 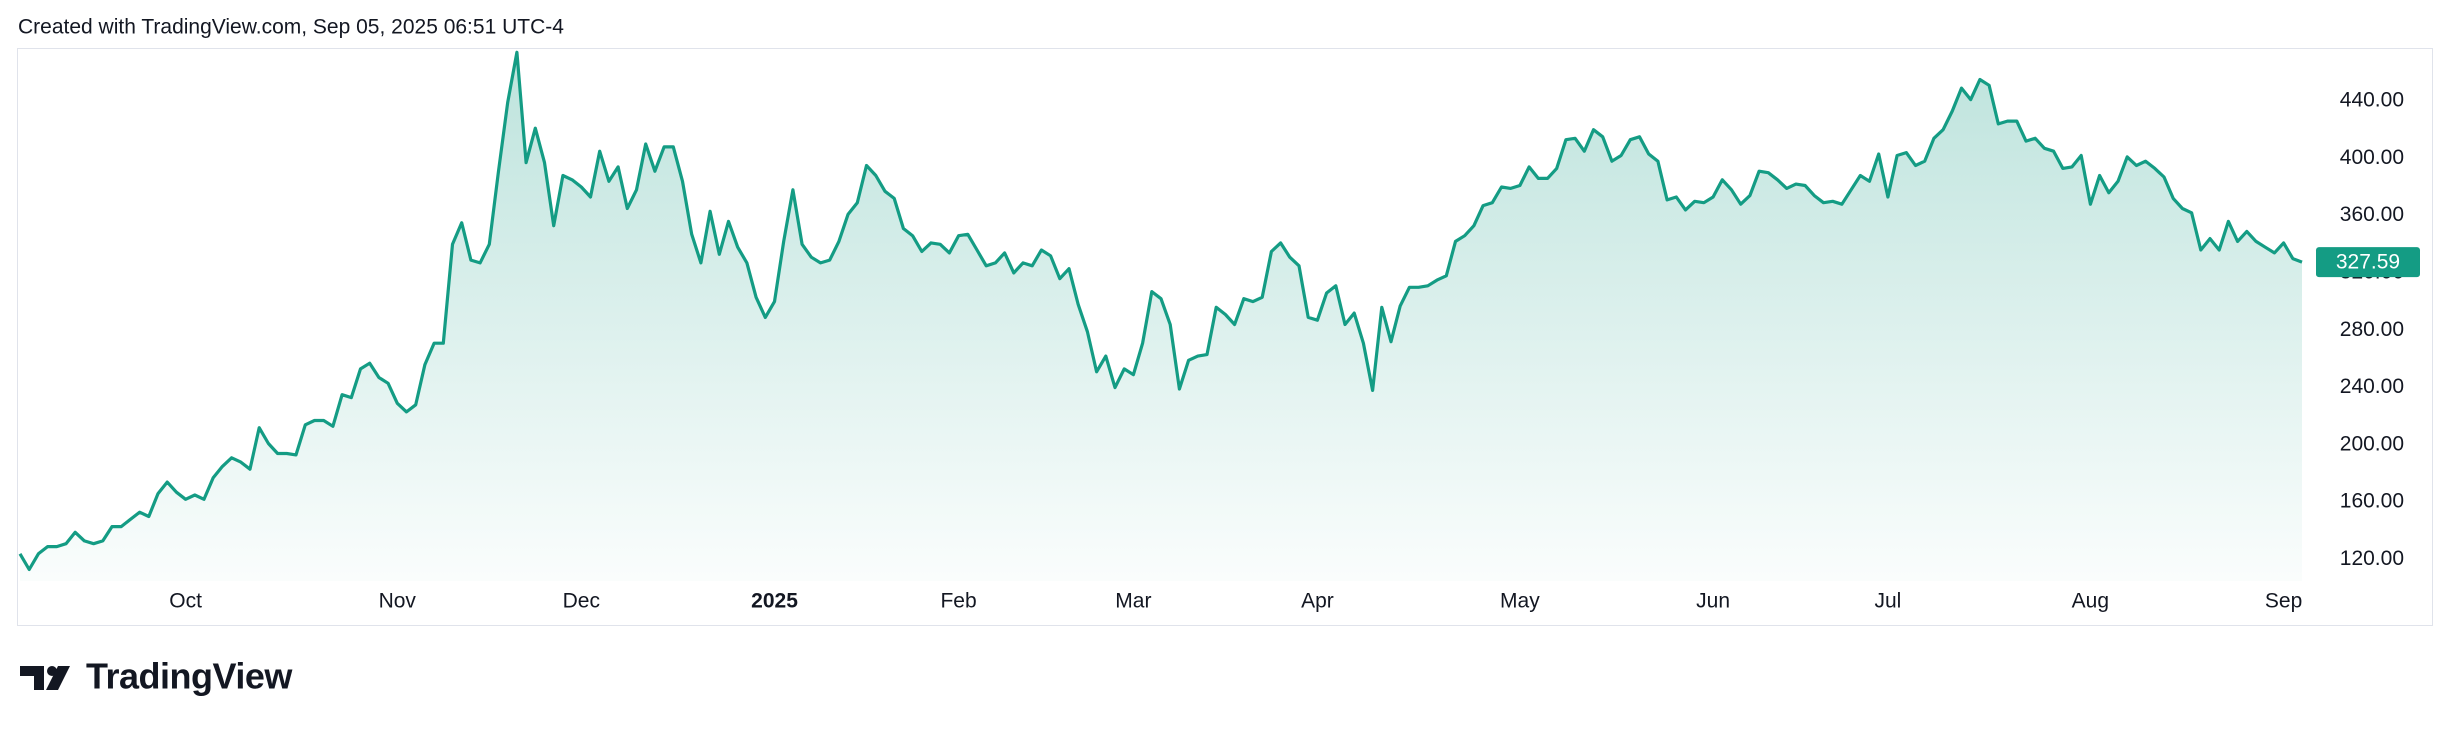 I want to click on y-tick-label: 360.00, so click(x=2372, y=214).